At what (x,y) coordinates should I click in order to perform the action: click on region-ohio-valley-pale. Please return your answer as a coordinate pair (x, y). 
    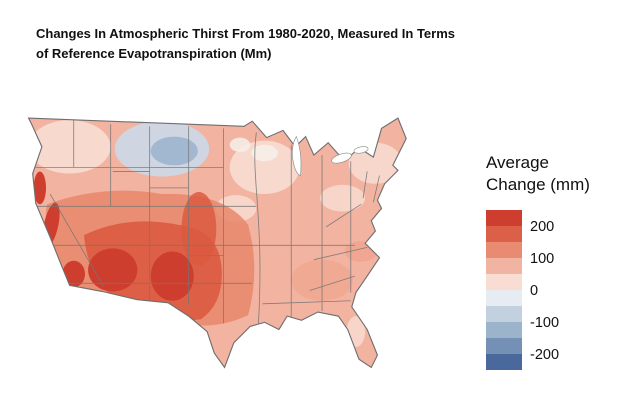
    Looking at the image, I should click on (342, 198).